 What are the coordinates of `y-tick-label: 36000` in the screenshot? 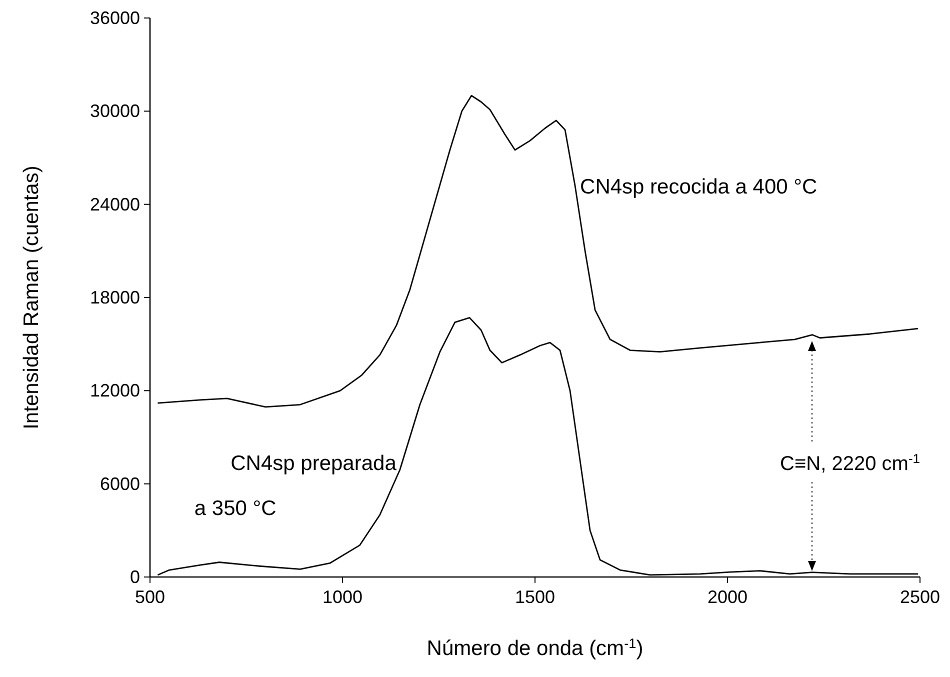 It's located at (115, 18).